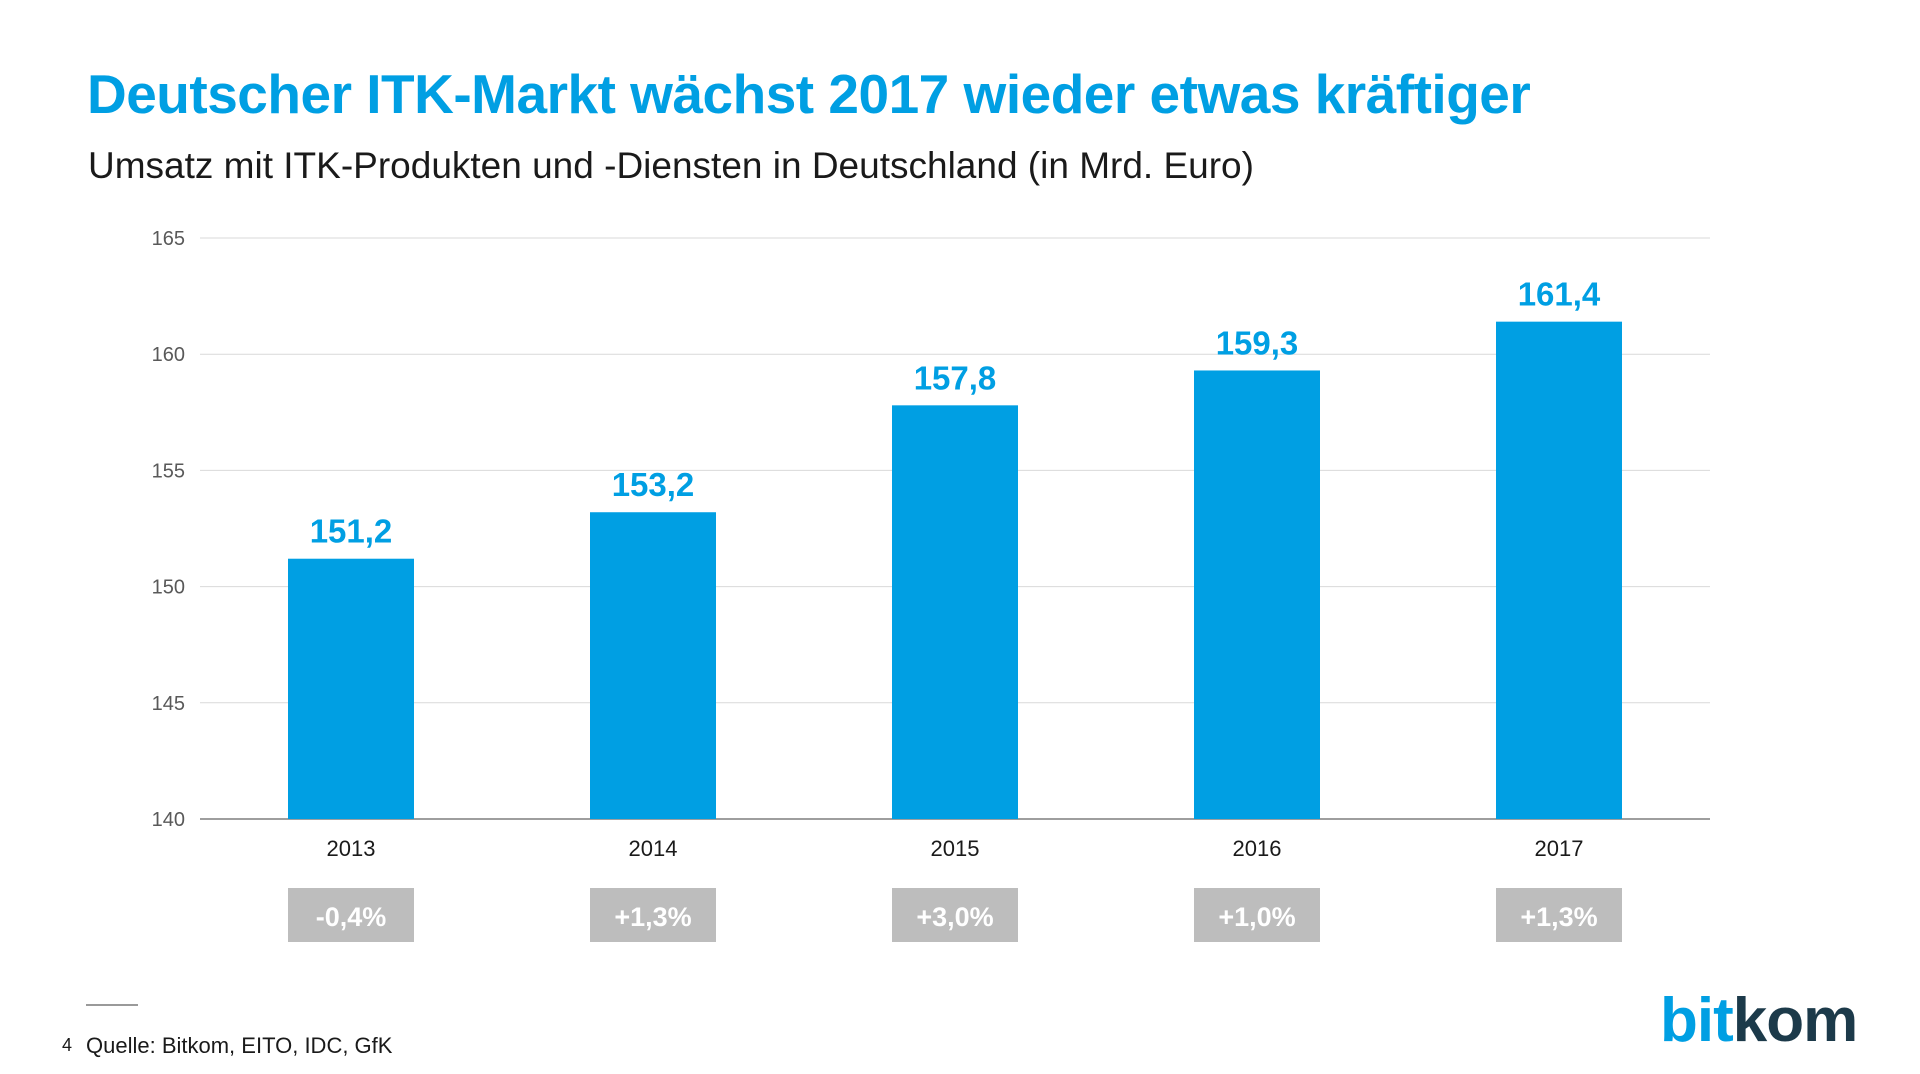 Image resolution: width=1920 pixels, height=1074 pixels. I want to click on x-axis-ticks: 2013 2014 2015 2016 2017, so click(955, 848).